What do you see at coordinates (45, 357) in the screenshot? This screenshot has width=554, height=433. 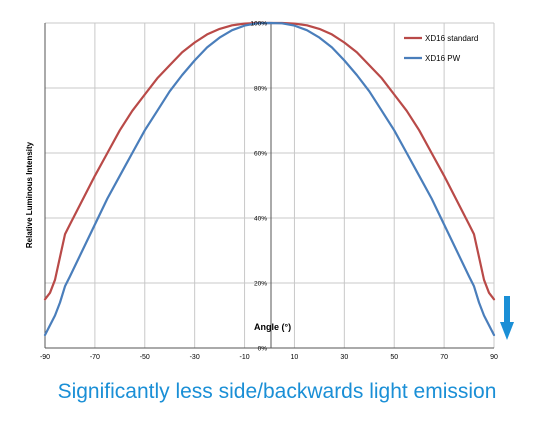 I see `x-tick-label: -90` at bounding box center [45, 357].